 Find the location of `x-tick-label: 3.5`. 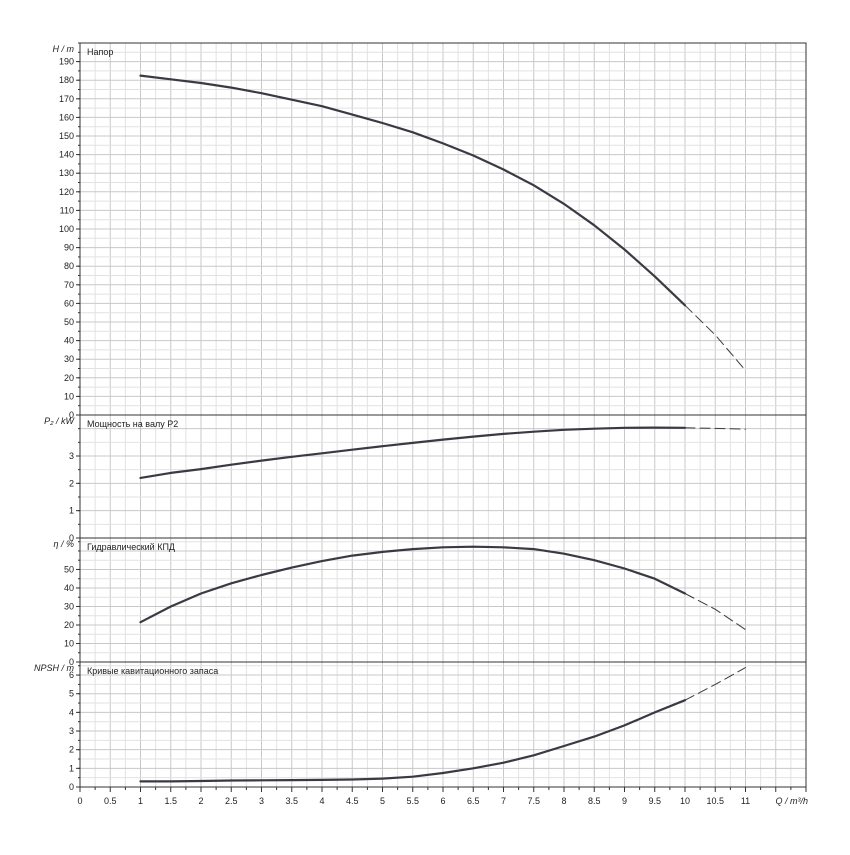

x-tick-label: 3.5 is located at coordinates (291, 801).